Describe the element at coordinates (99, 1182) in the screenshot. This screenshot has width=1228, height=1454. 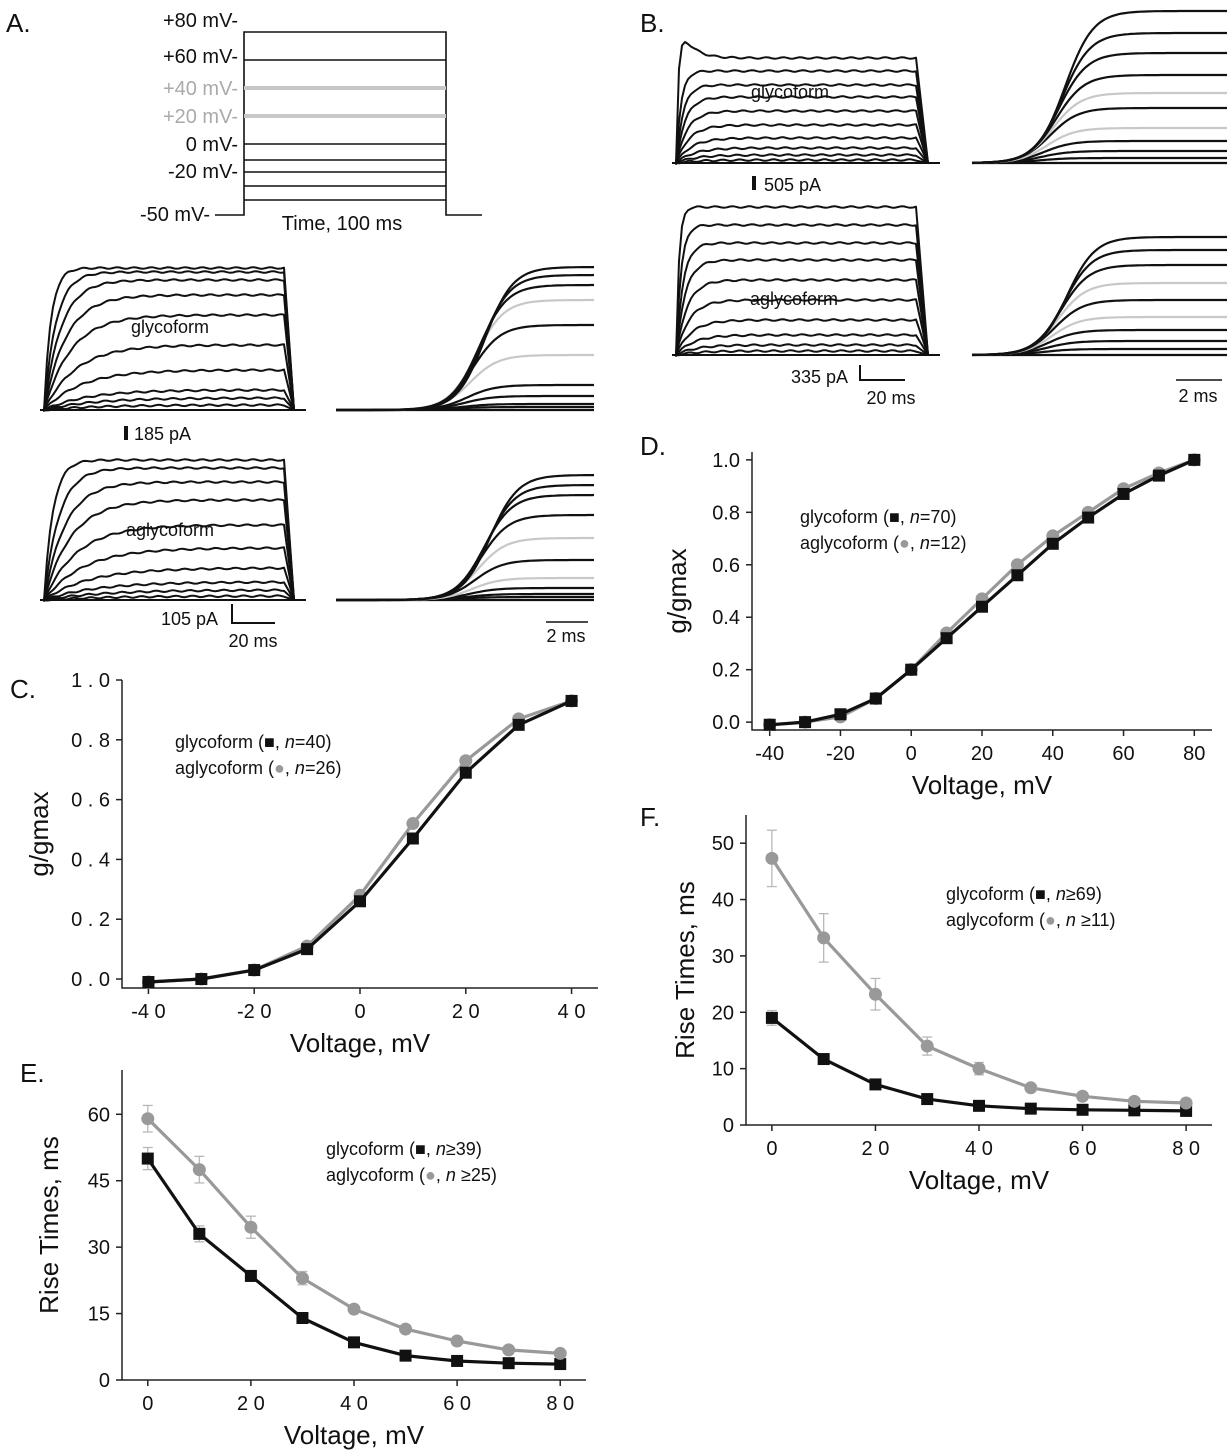
I see `y-tick-label: 45` at that location.